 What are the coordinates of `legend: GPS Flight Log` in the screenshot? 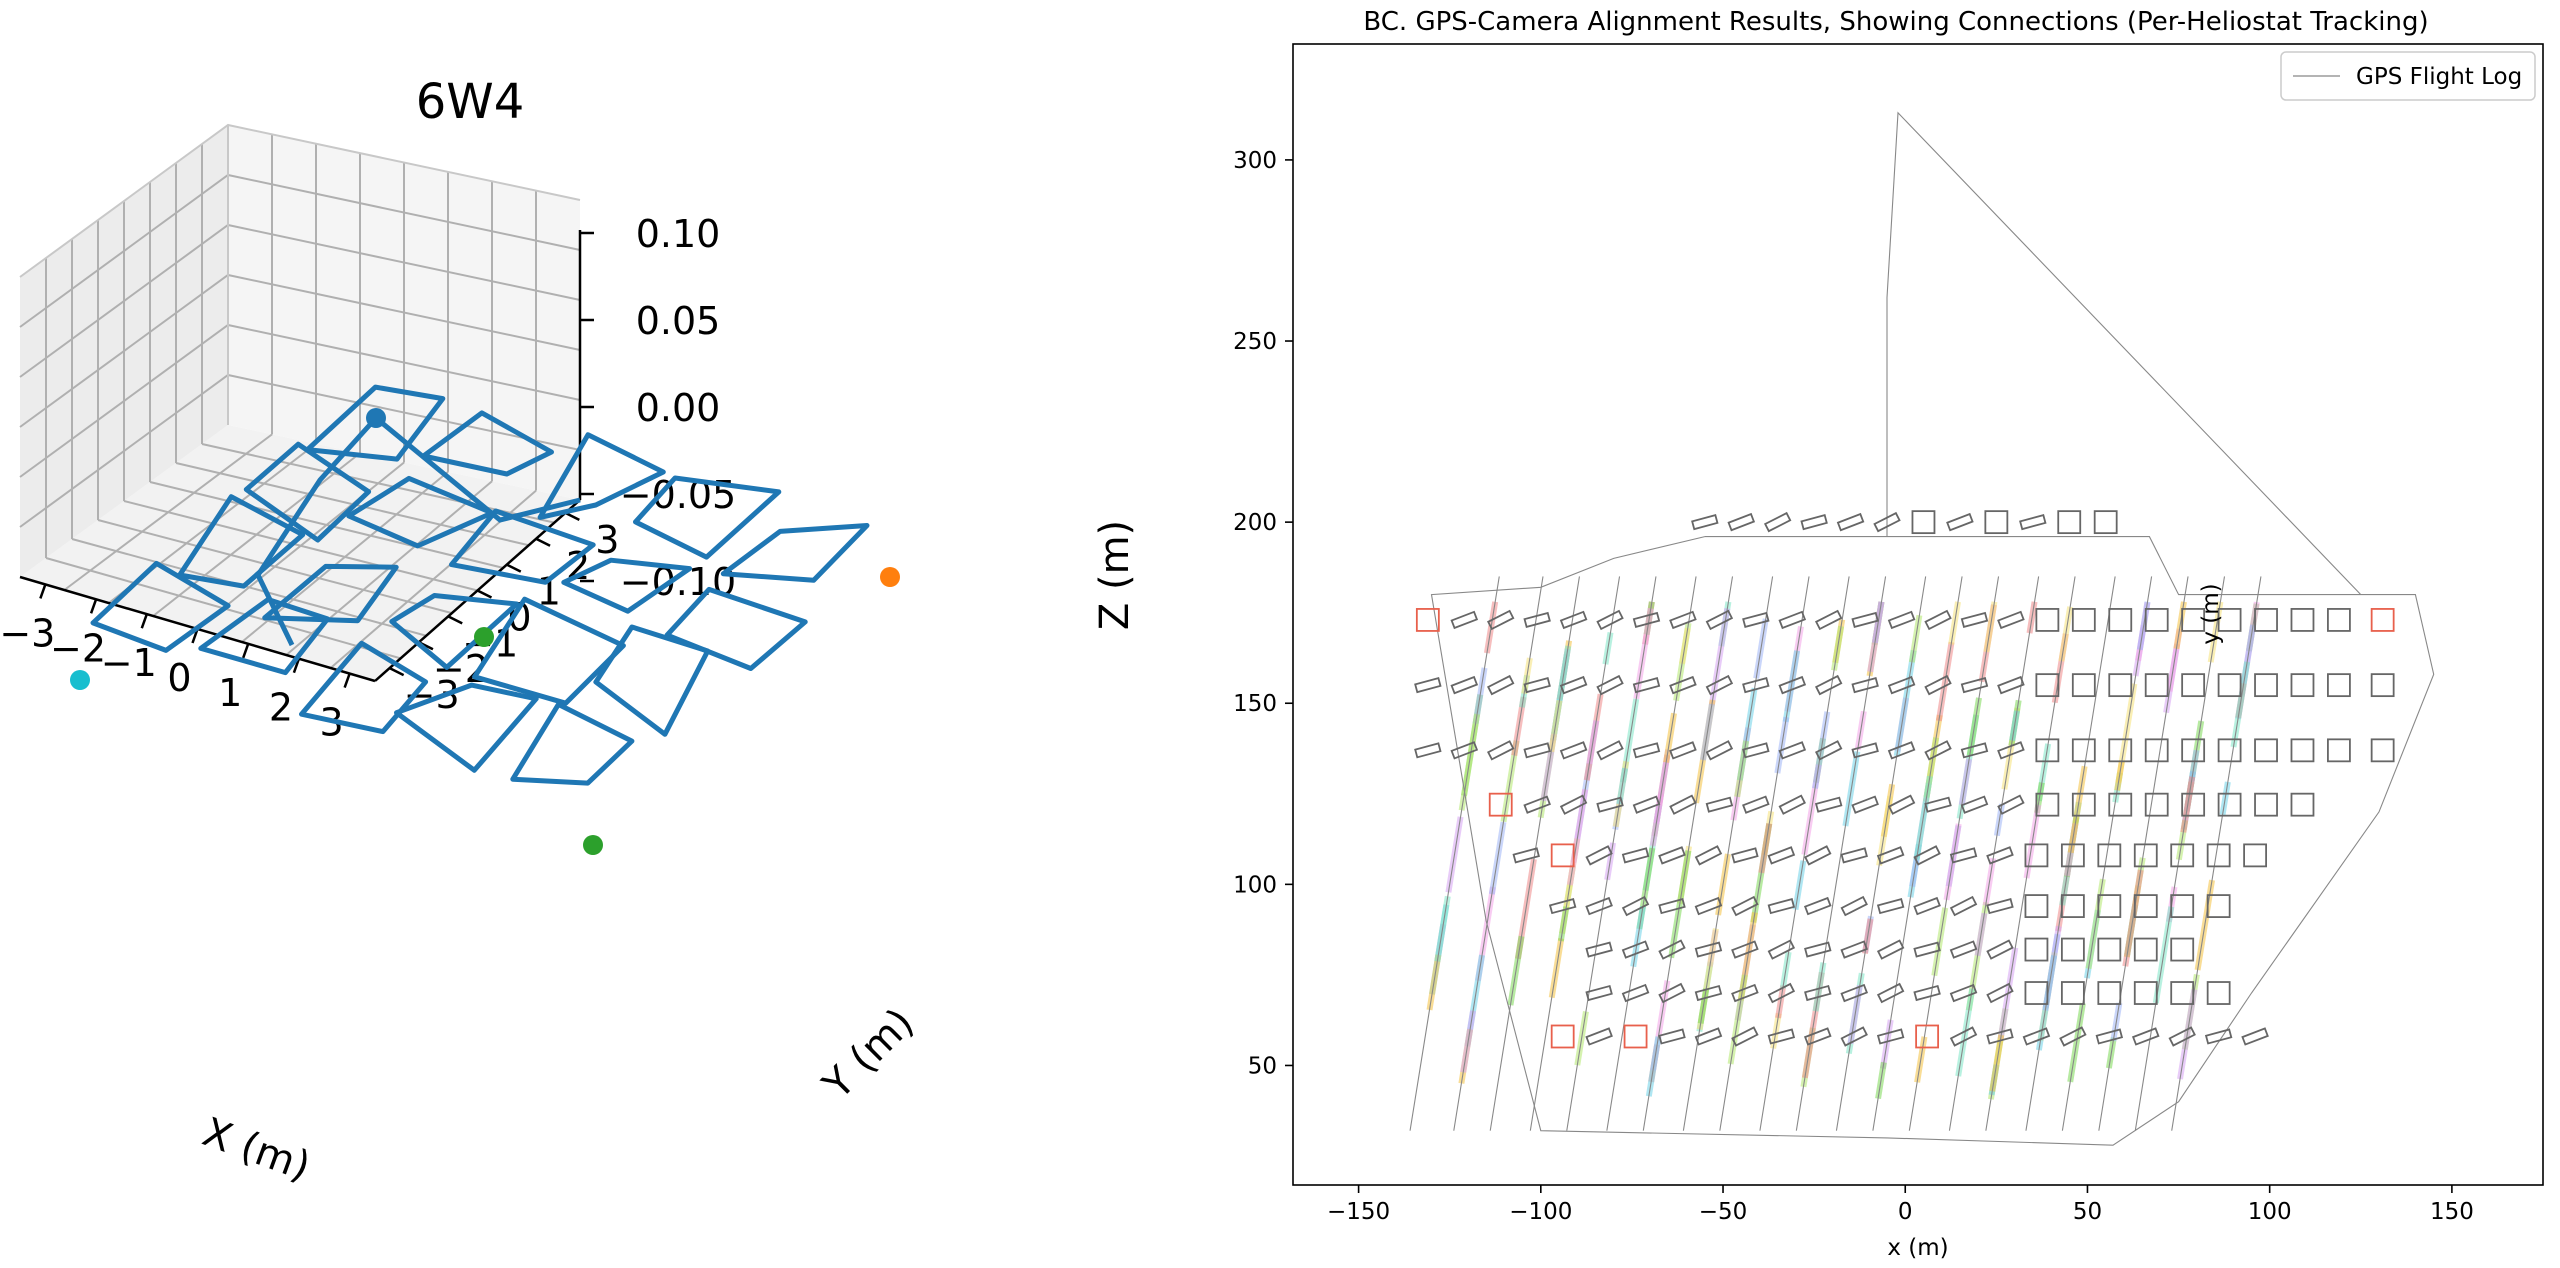 It's located at (2408, 76).